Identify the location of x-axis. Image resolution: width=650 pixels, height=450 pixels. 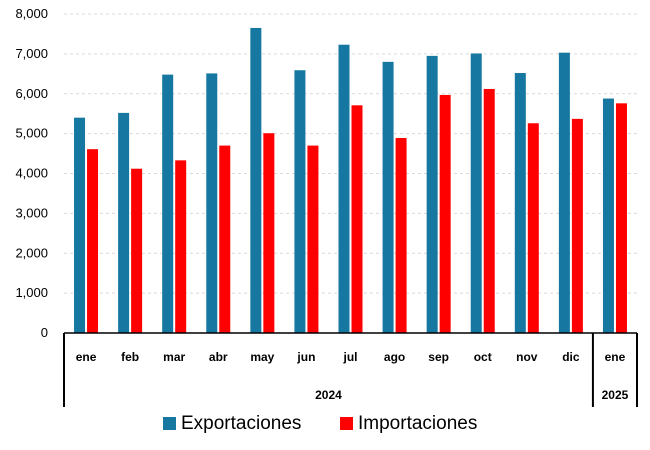
(350, 369).